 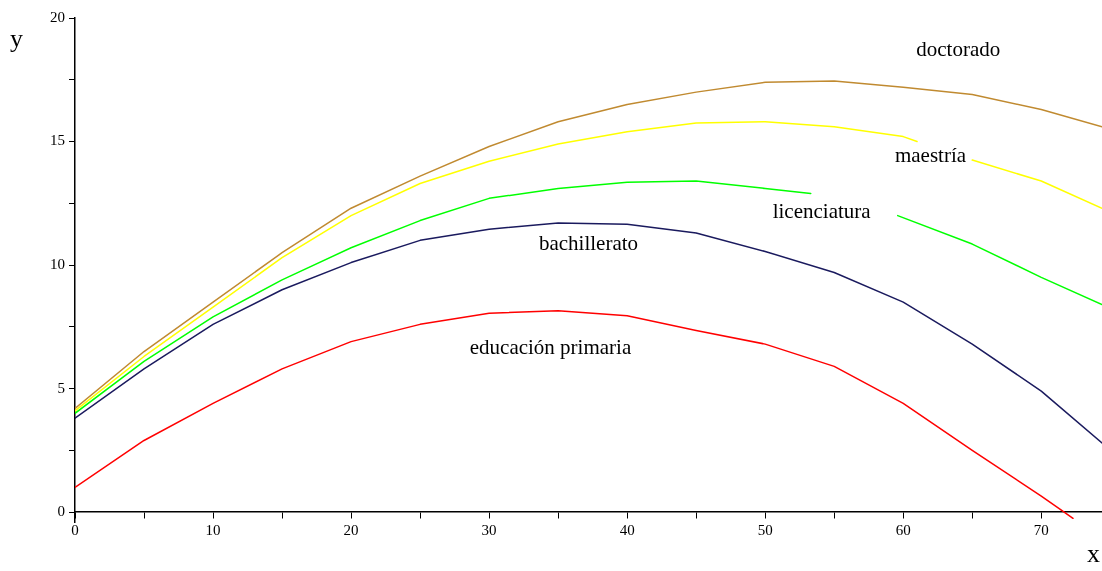 What do you see at coordinates (550, 346) in the screenshot?
I see `series-label: educación primaria` at bounding box center [550, 346].